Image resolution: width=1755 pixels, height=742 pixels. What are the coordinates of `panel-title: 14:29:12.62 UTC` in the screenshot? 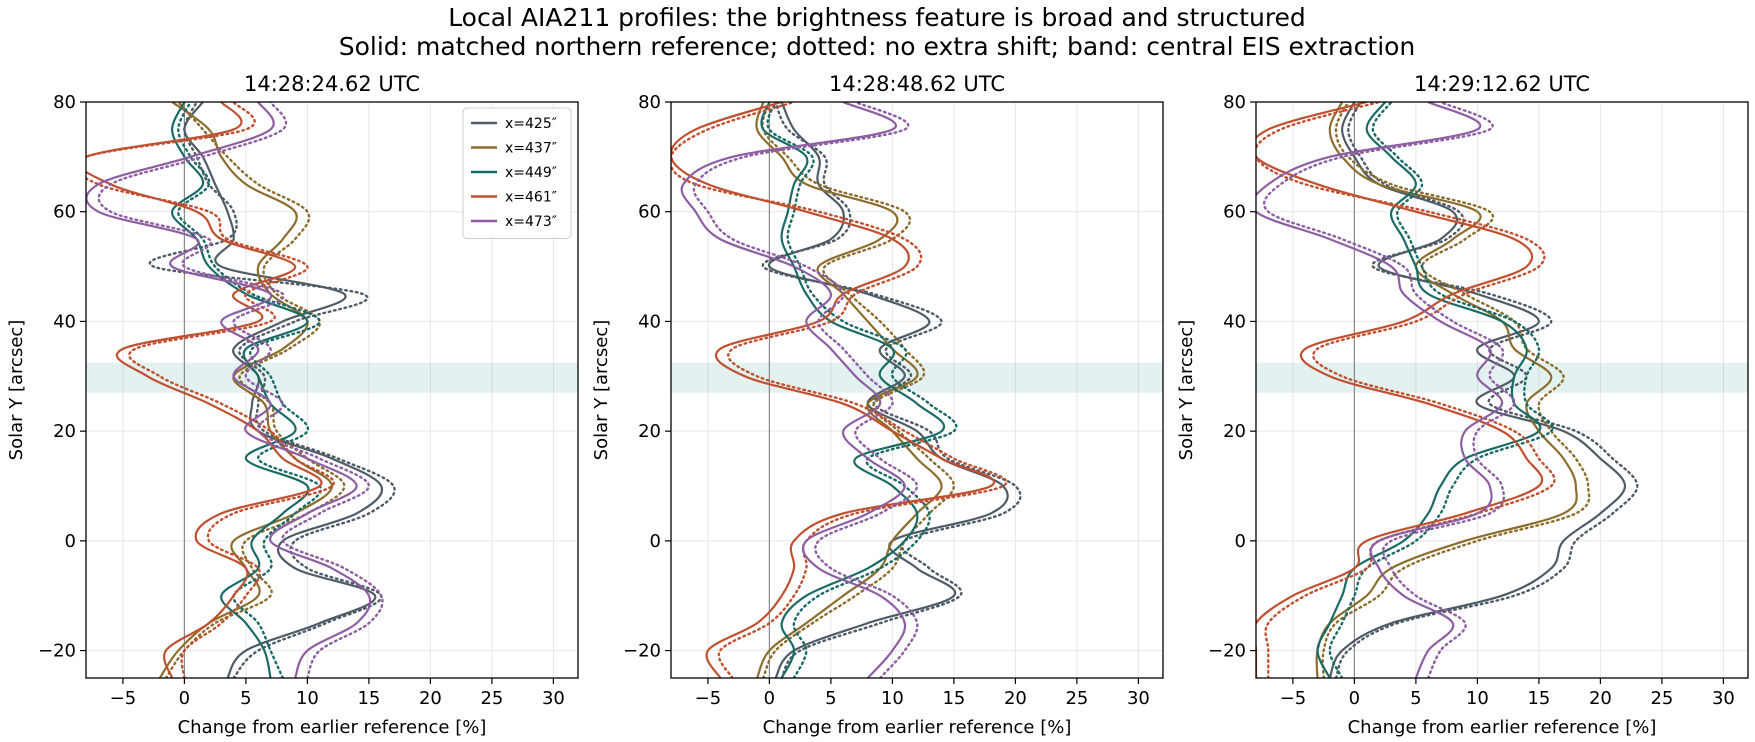 It's located at (1502, 84).